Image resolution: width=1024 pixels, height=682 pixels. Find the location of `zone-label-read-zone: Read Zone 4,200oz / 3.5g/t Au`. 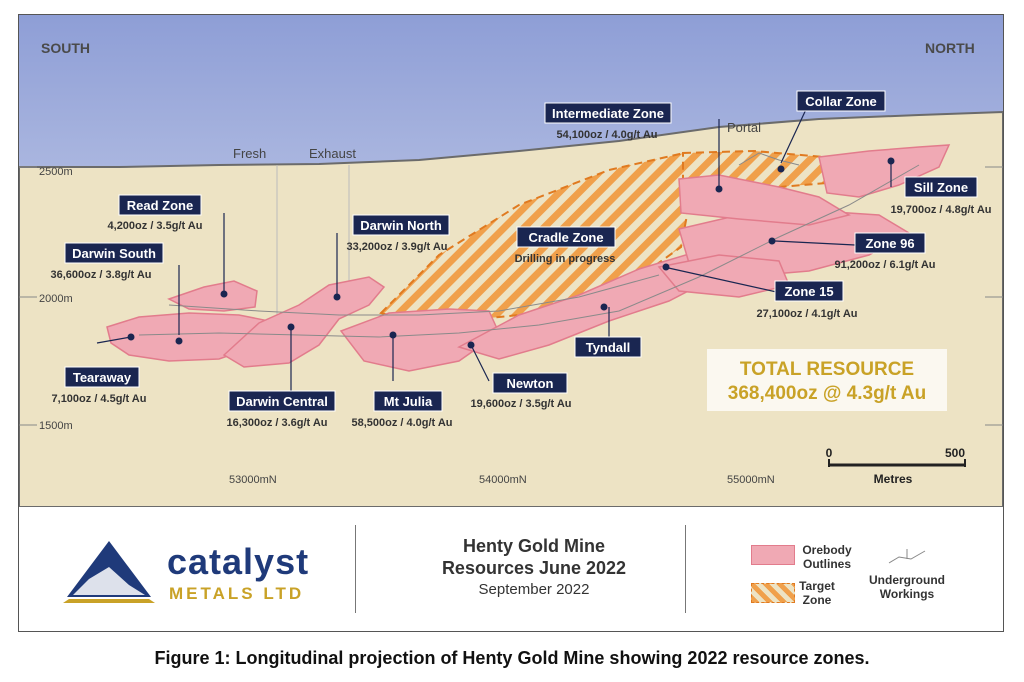

zone-label-read-zone: Read Zone 4,200oz / 3.5g/t Au is located at coordinates (155, 213).